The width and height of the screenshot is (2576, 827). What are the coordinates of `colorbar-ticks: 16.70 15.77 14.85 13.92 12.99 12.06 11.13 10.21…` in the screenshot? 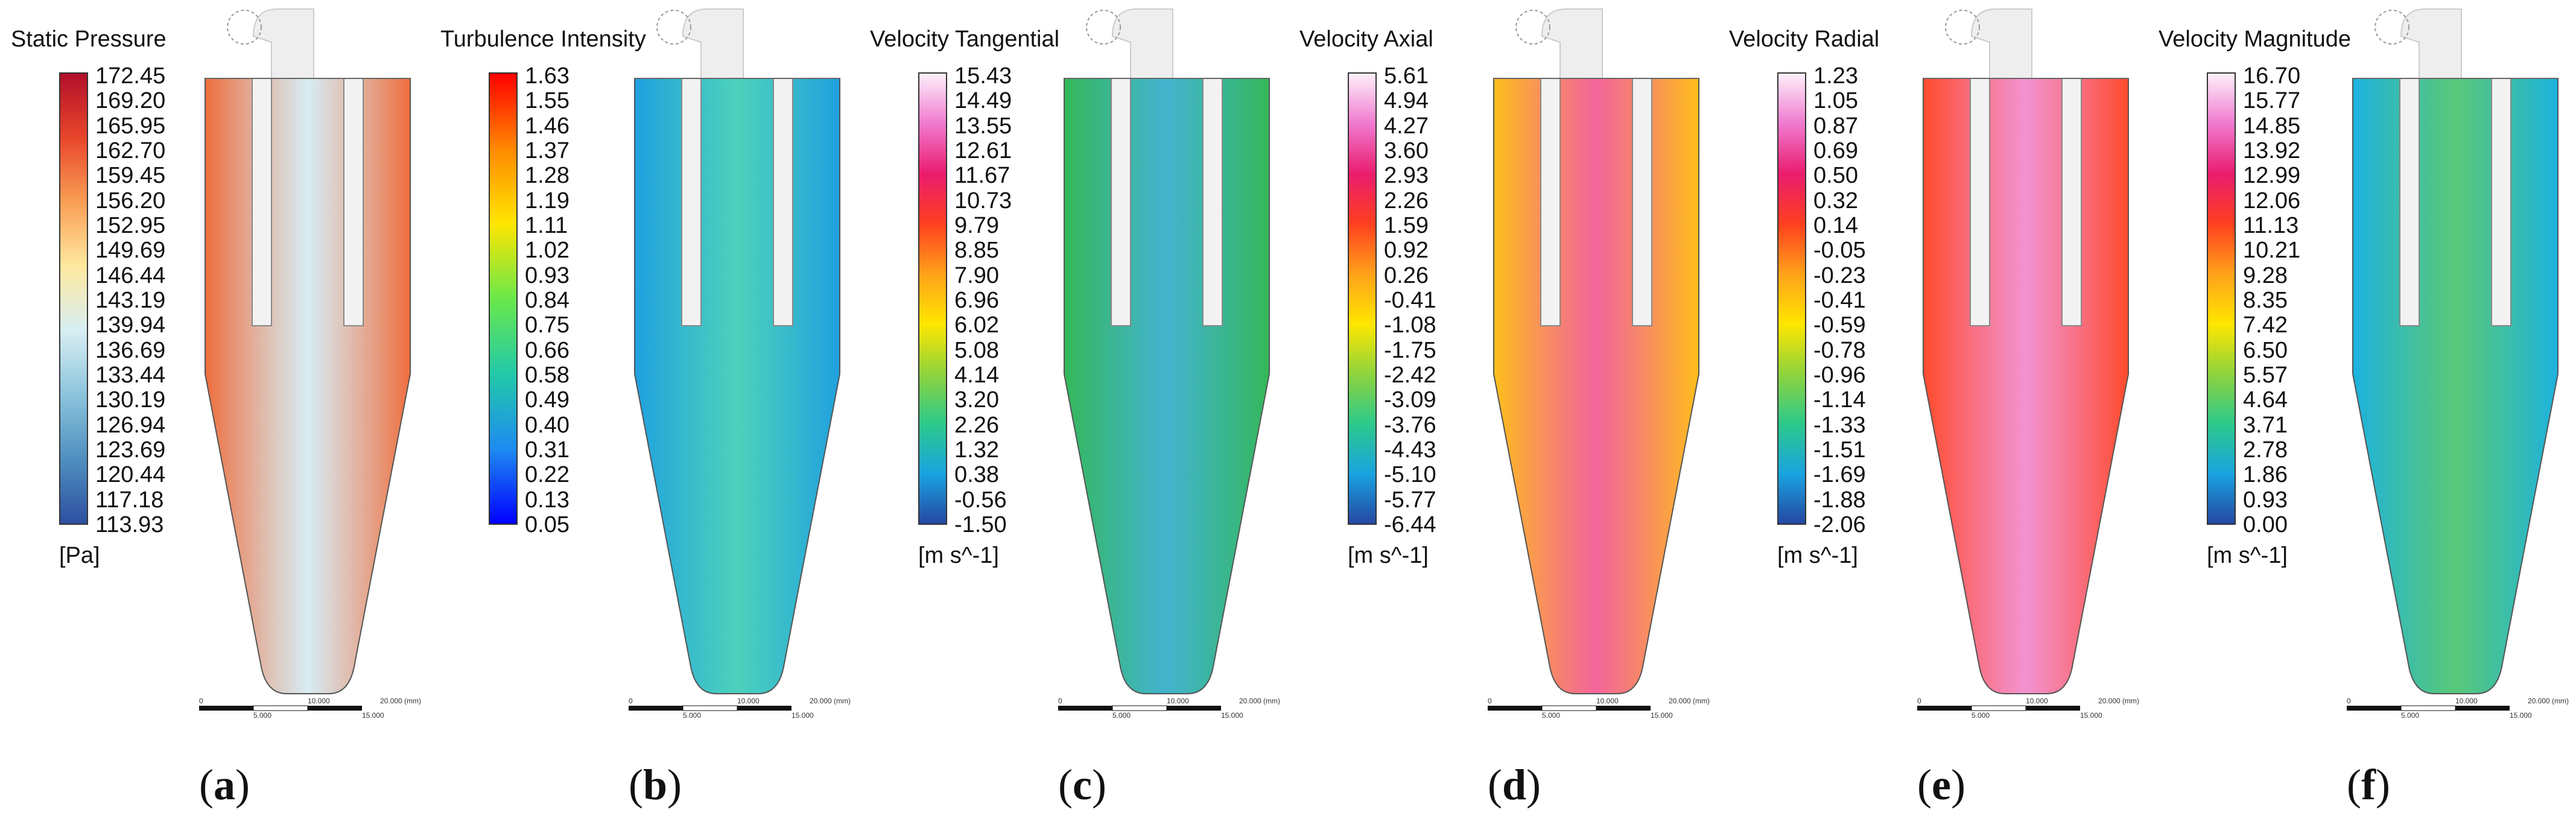 It's located at (2271, 300).